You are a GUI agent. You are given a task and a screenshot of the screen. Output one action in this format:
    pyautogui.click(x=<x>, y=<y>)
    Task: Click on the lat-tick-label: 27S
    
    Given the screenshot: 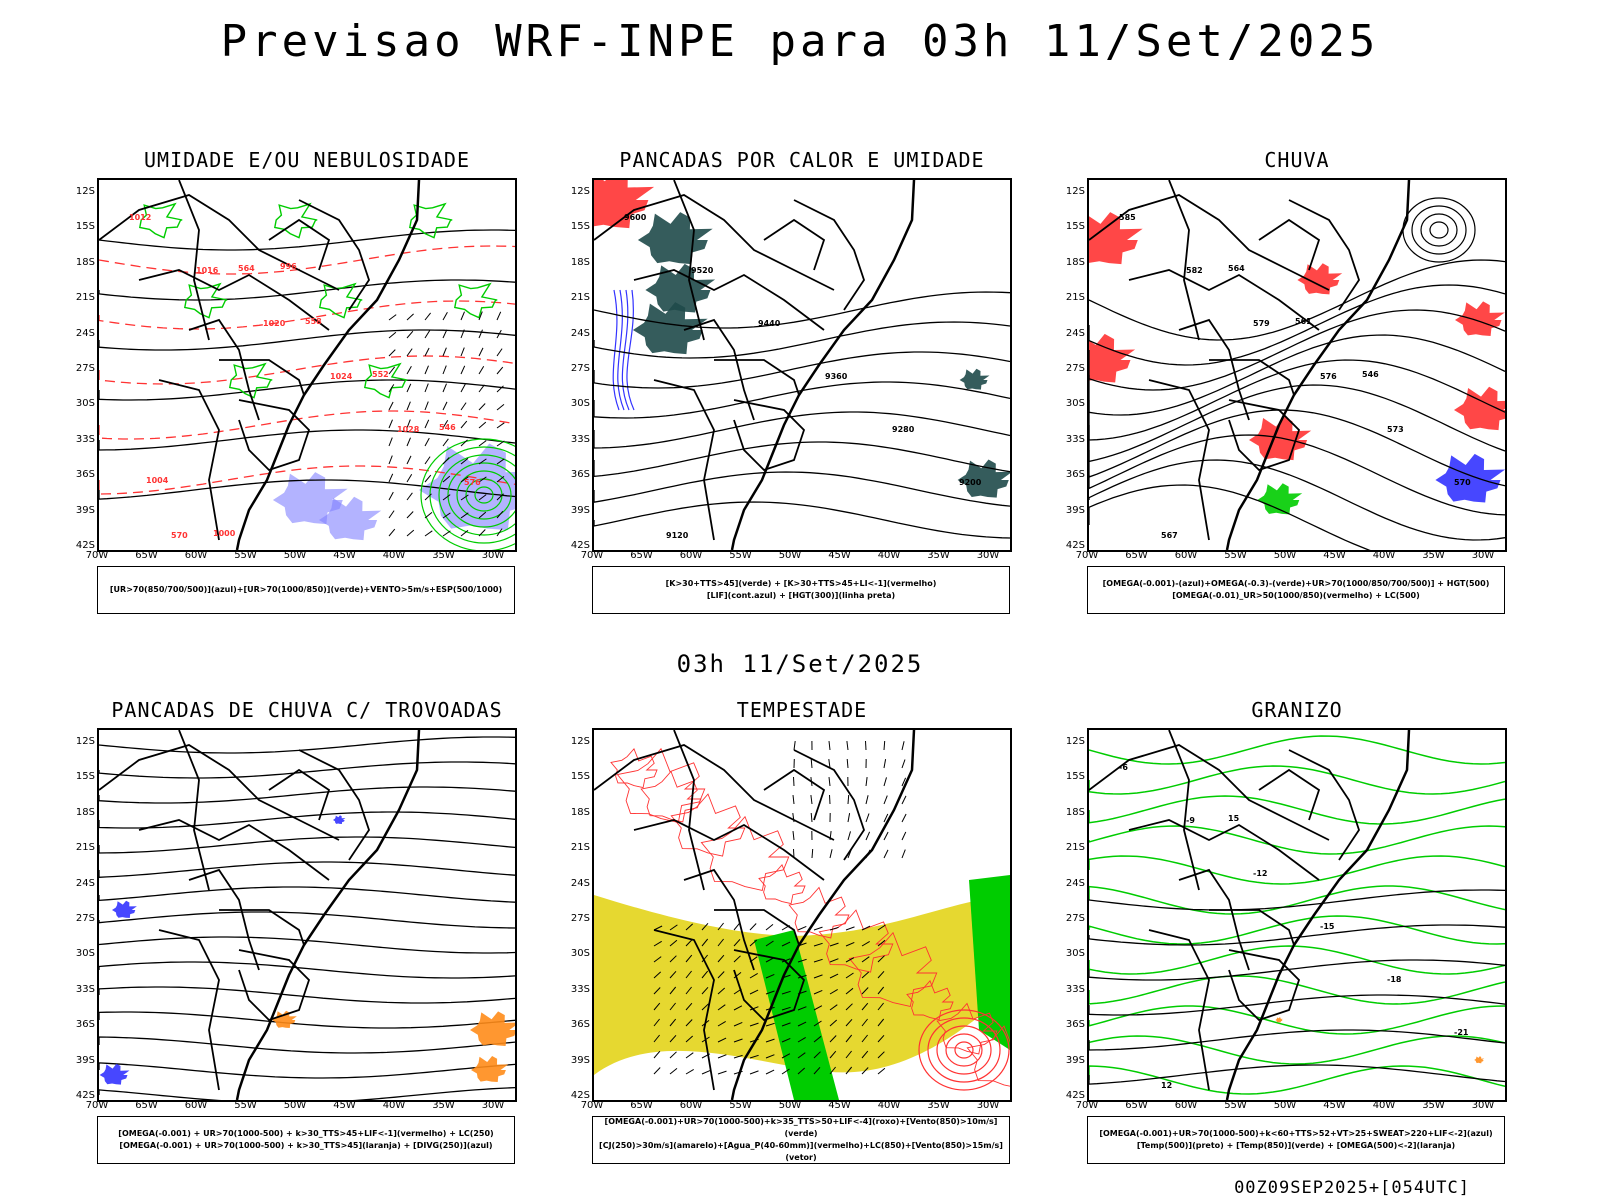 What is the action you would take?
    pyautogui.click(x=1075, y=368)
    